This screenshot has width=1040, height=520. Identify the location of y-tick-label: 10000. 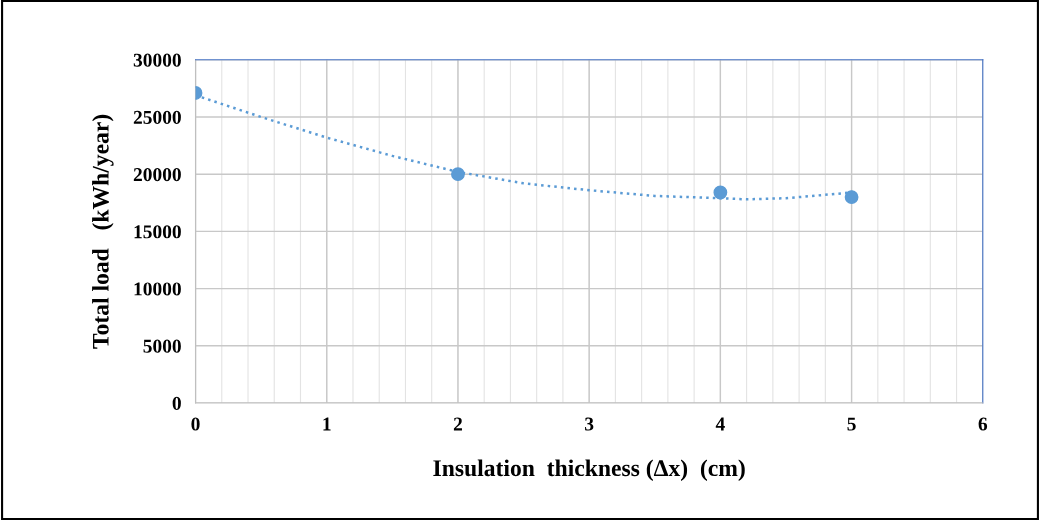
(157, 289).